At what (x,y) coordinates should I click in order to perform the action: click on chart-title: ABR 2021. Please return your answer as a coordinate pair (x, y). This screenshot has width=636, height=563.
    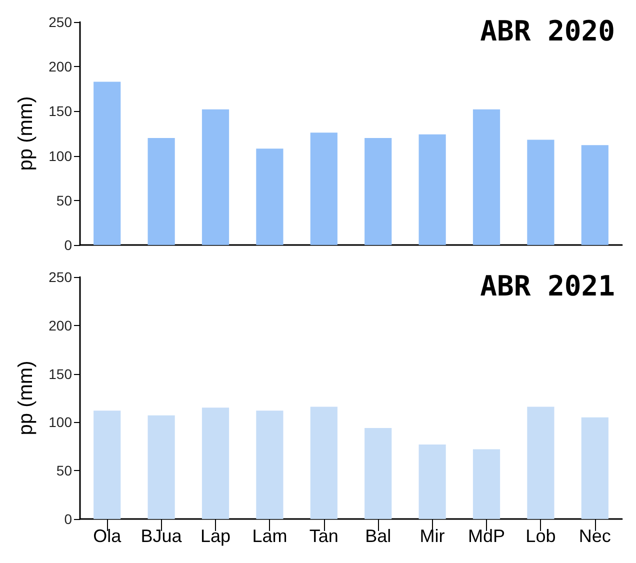
    Looking at the image, I should click on (547, 286).